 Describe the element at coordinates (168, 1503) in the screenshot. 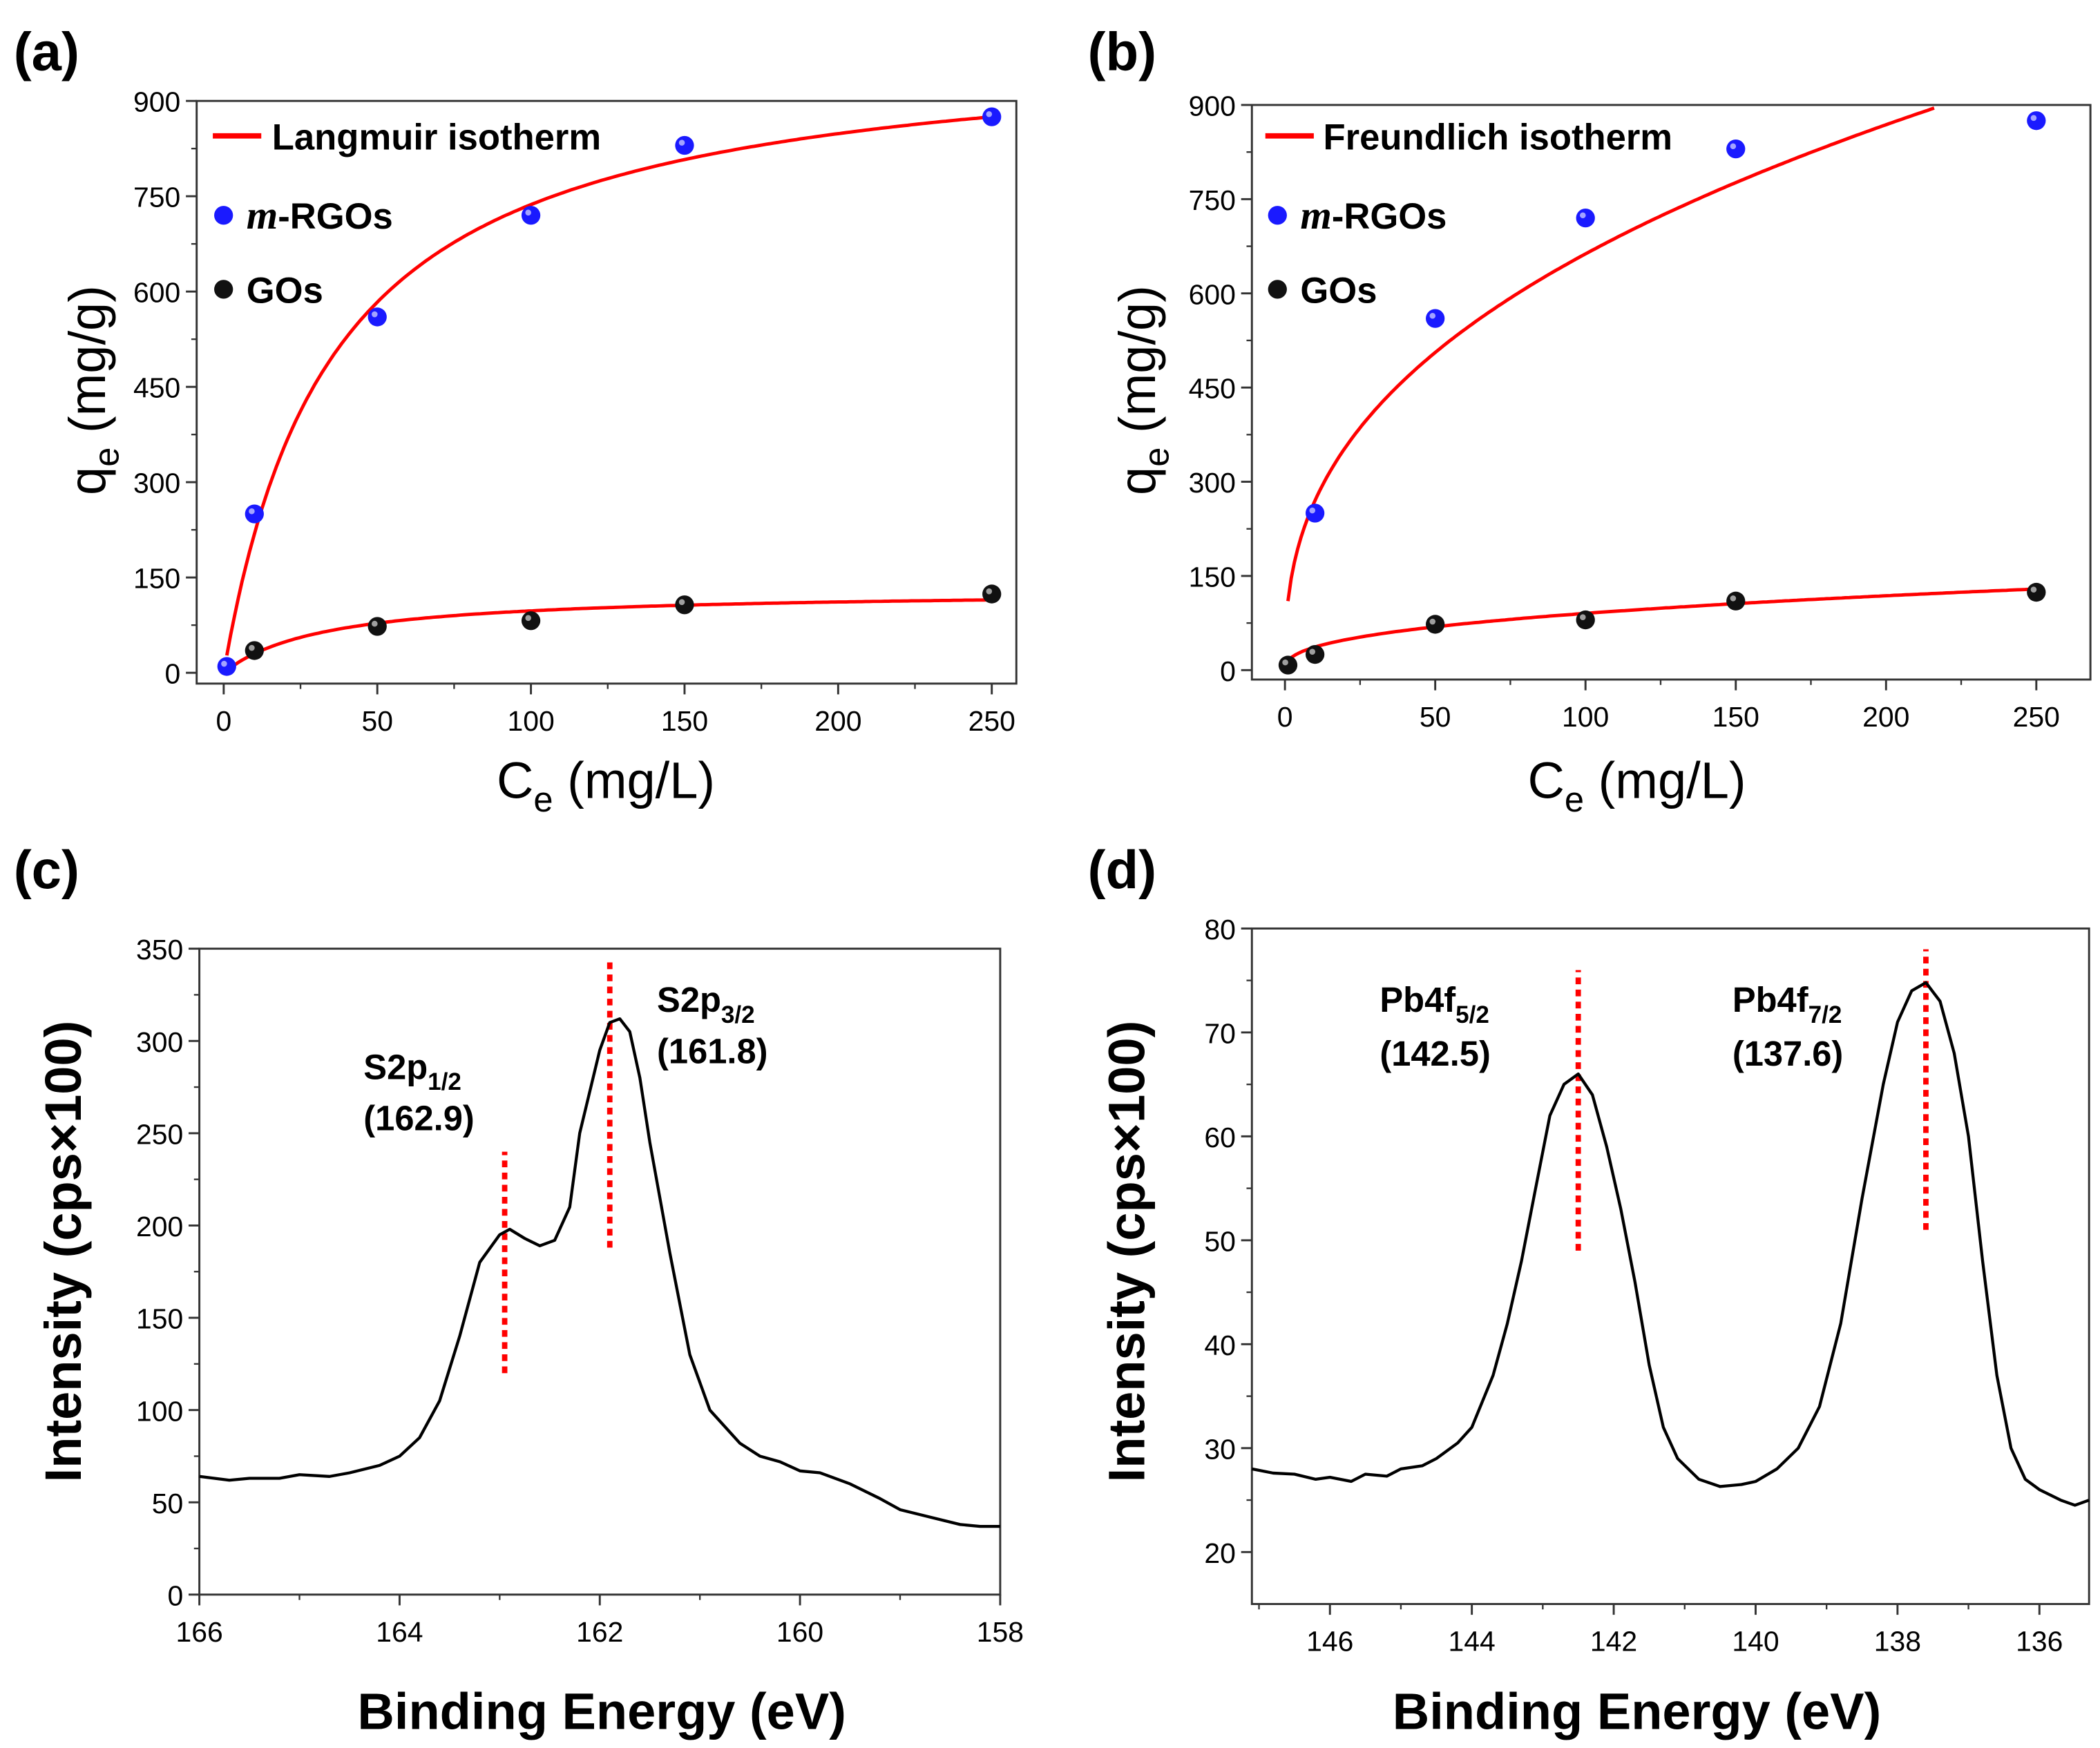

I see `y-tick-label: 50` at that location.